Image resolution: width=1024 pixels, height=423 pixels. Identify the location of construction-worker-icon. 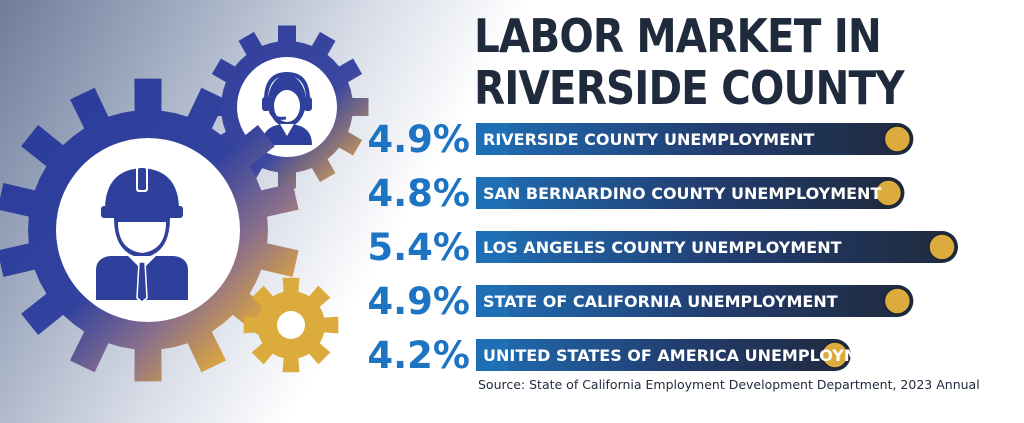
(142, 234).